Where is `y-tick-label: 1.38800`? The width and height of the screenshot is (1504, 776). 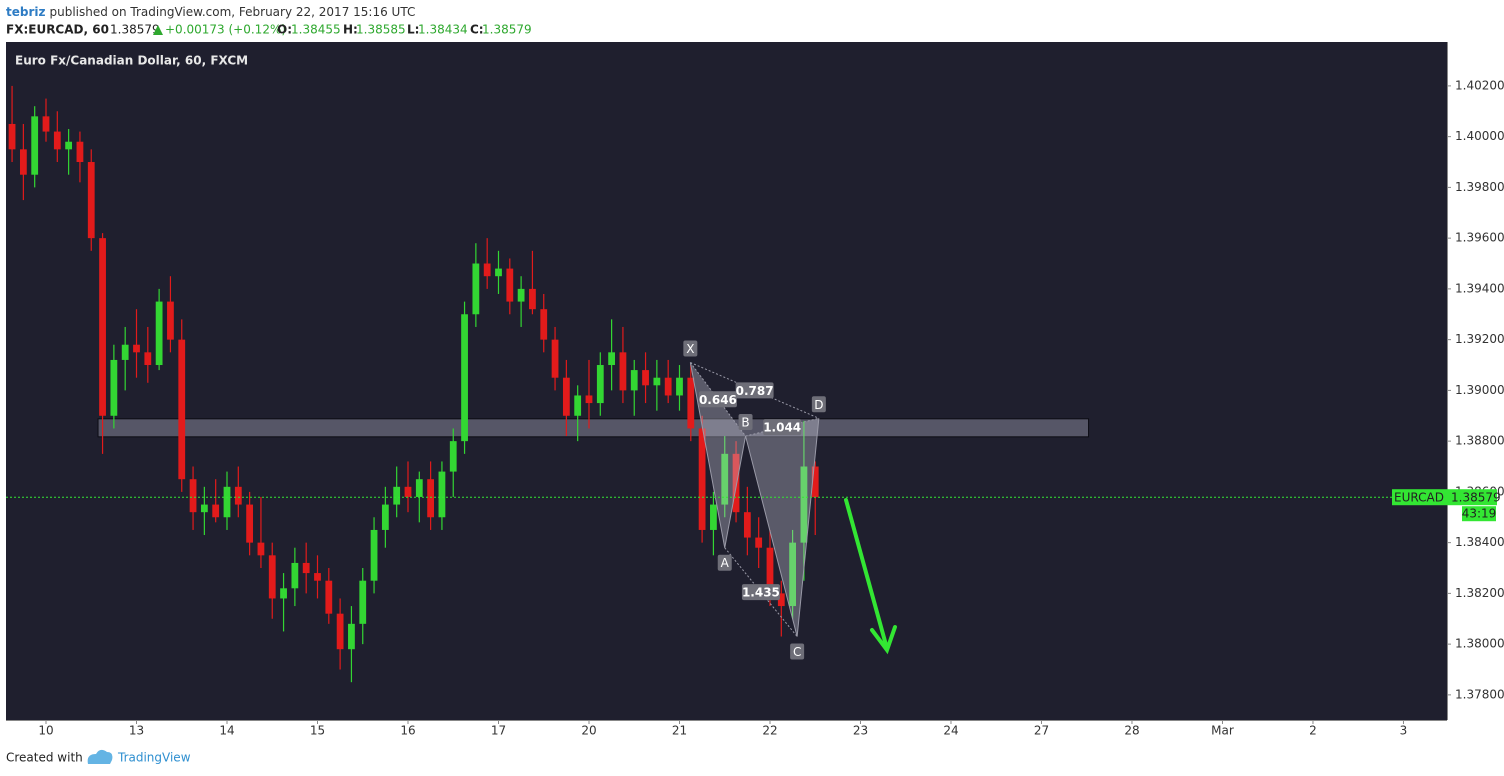
y-tick-label: 1.38800 is located at coordinates (1479, 441).